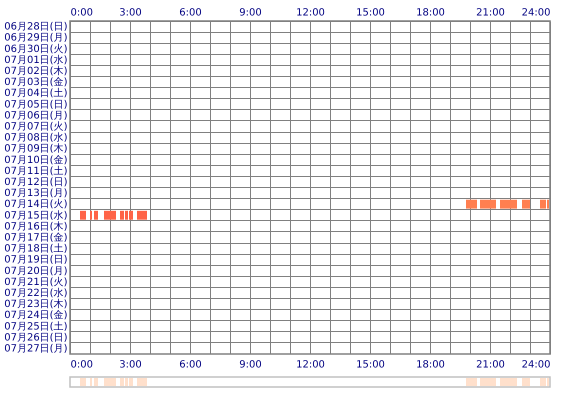  What do you see at coordinates (36, 93) in the screenshot?
I see `y-tick-label: 07月04日(土)` at bounding box center [36, 93].